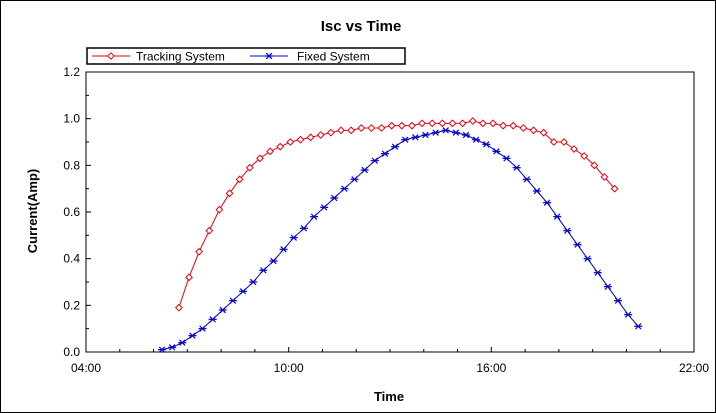  What do you see at coordinates (111, 56) in the screenshot?
I see `legend-swatch-marker` at bounding box center [111, 56].